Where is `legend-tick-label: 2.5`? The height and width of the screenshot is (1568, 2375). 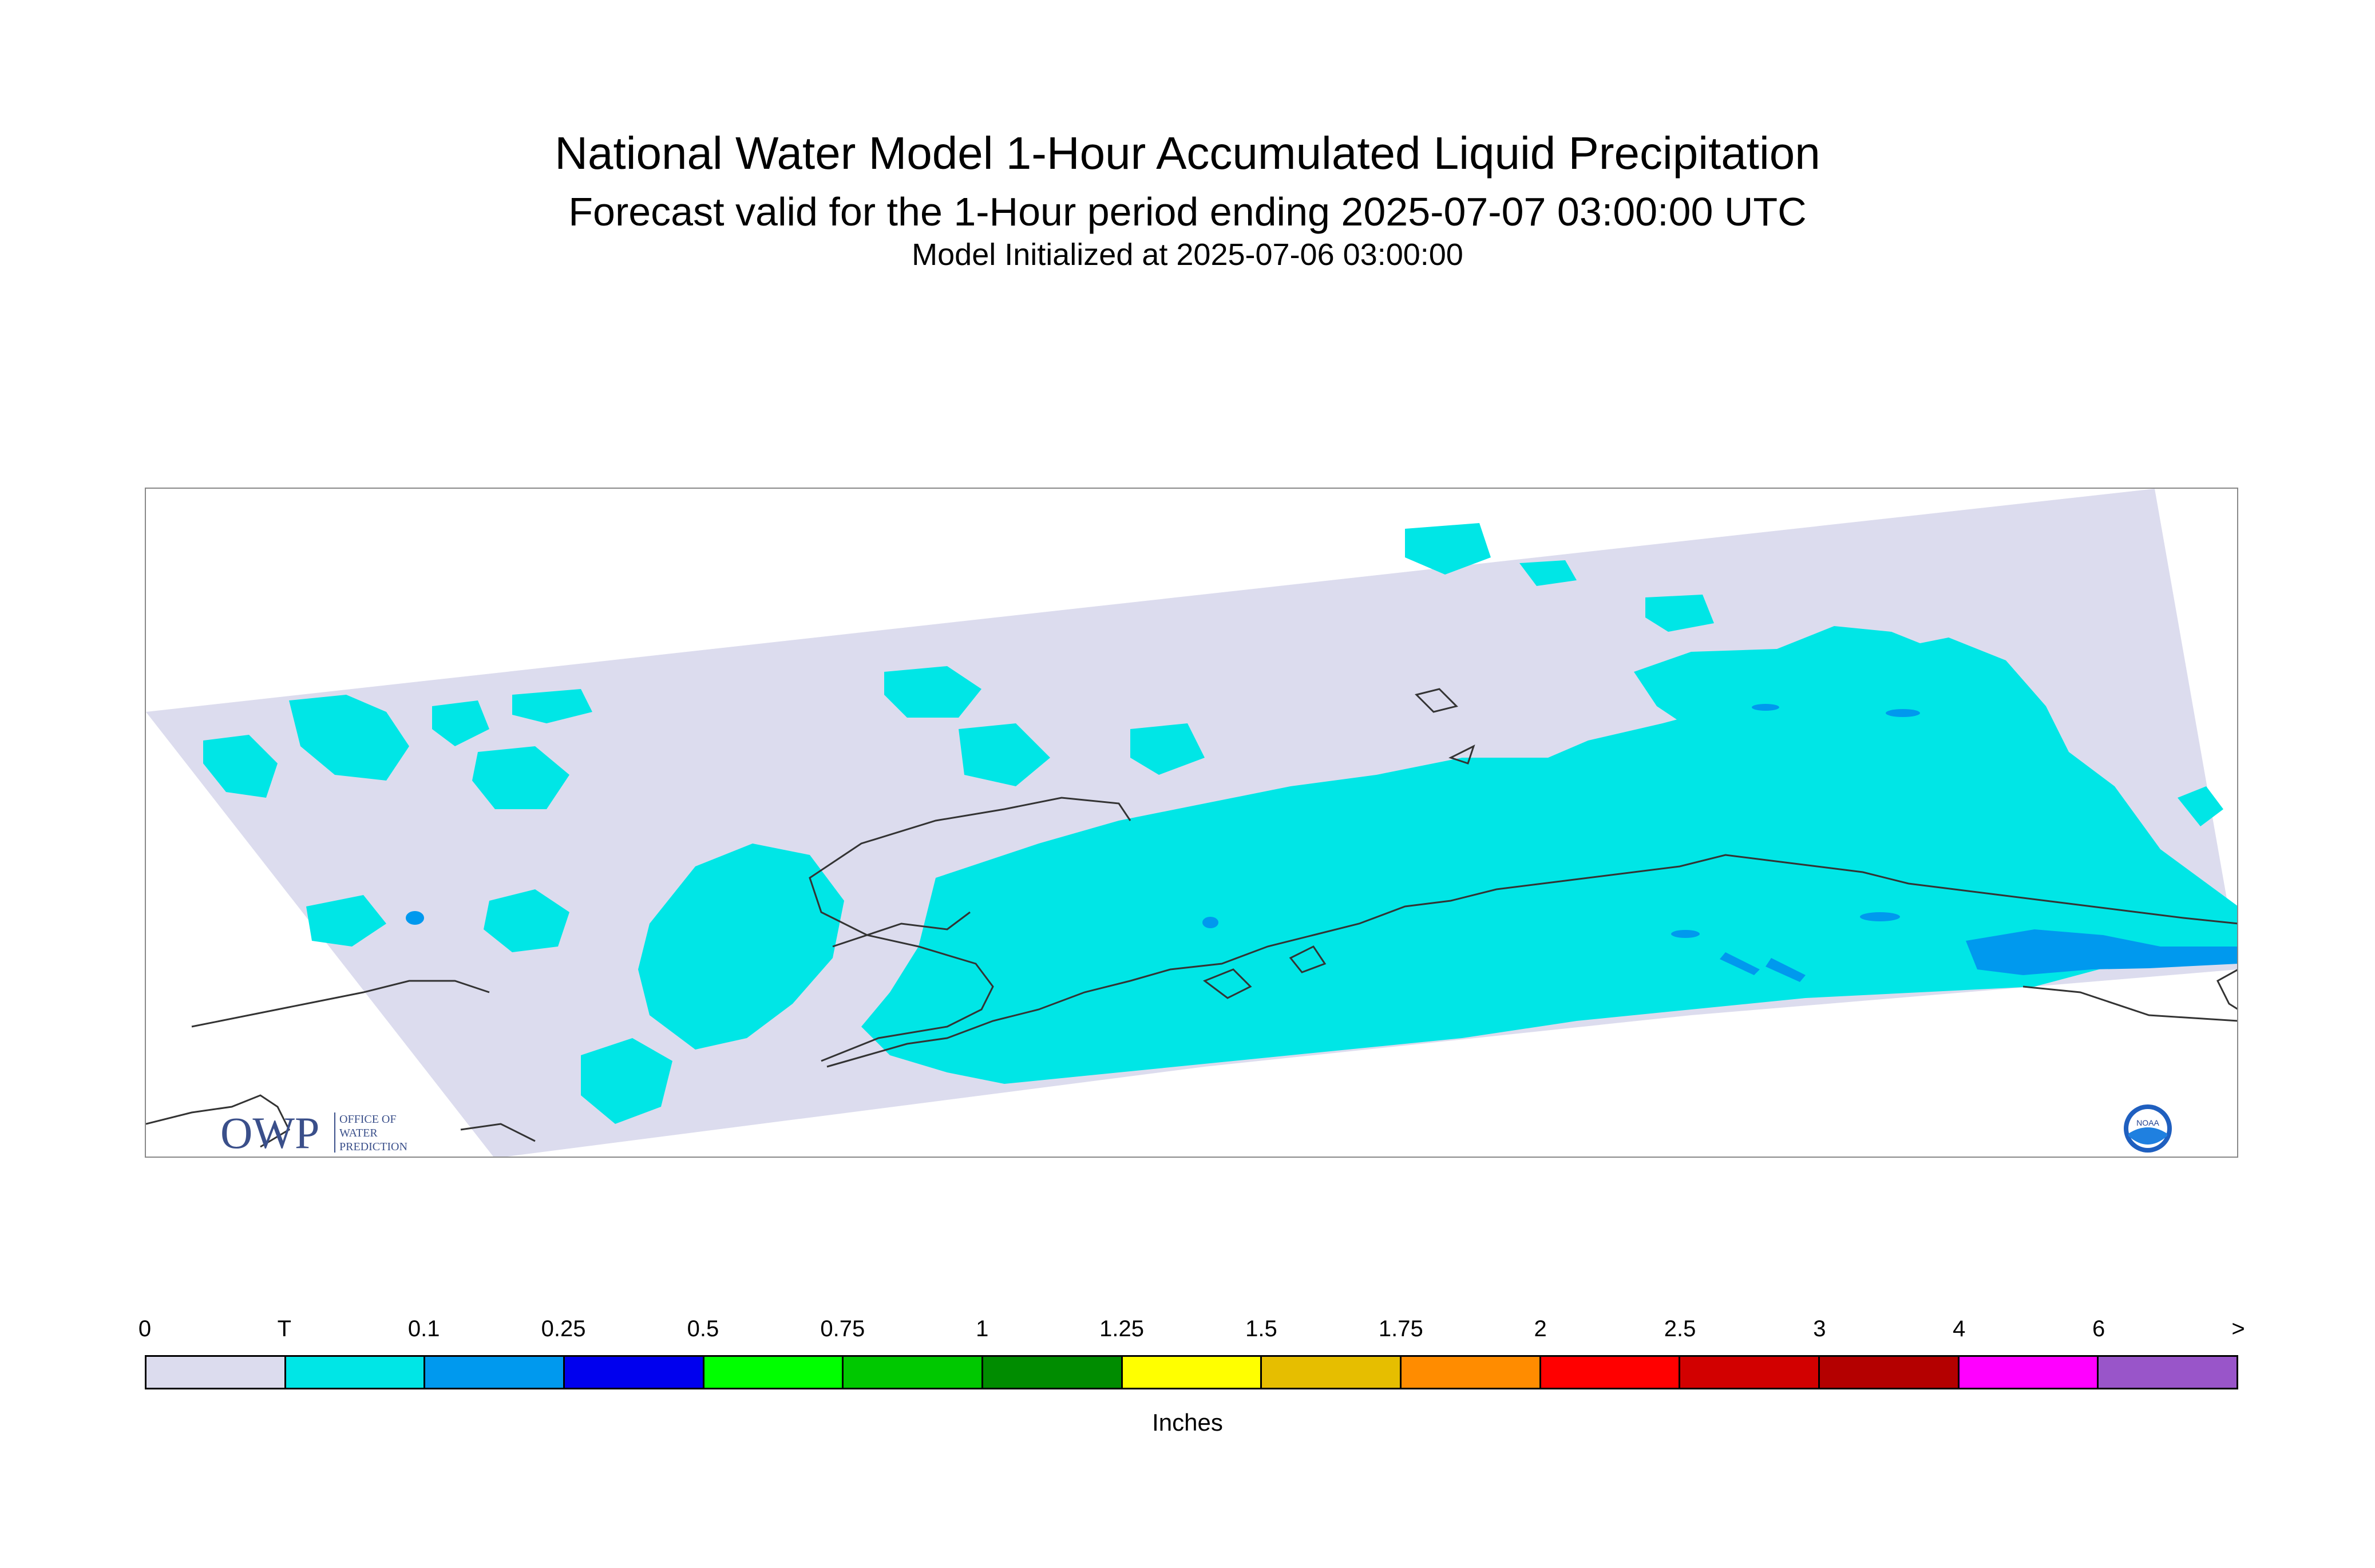
legend-tick-label: 2.5 is located at coordinates (1680, 1328).